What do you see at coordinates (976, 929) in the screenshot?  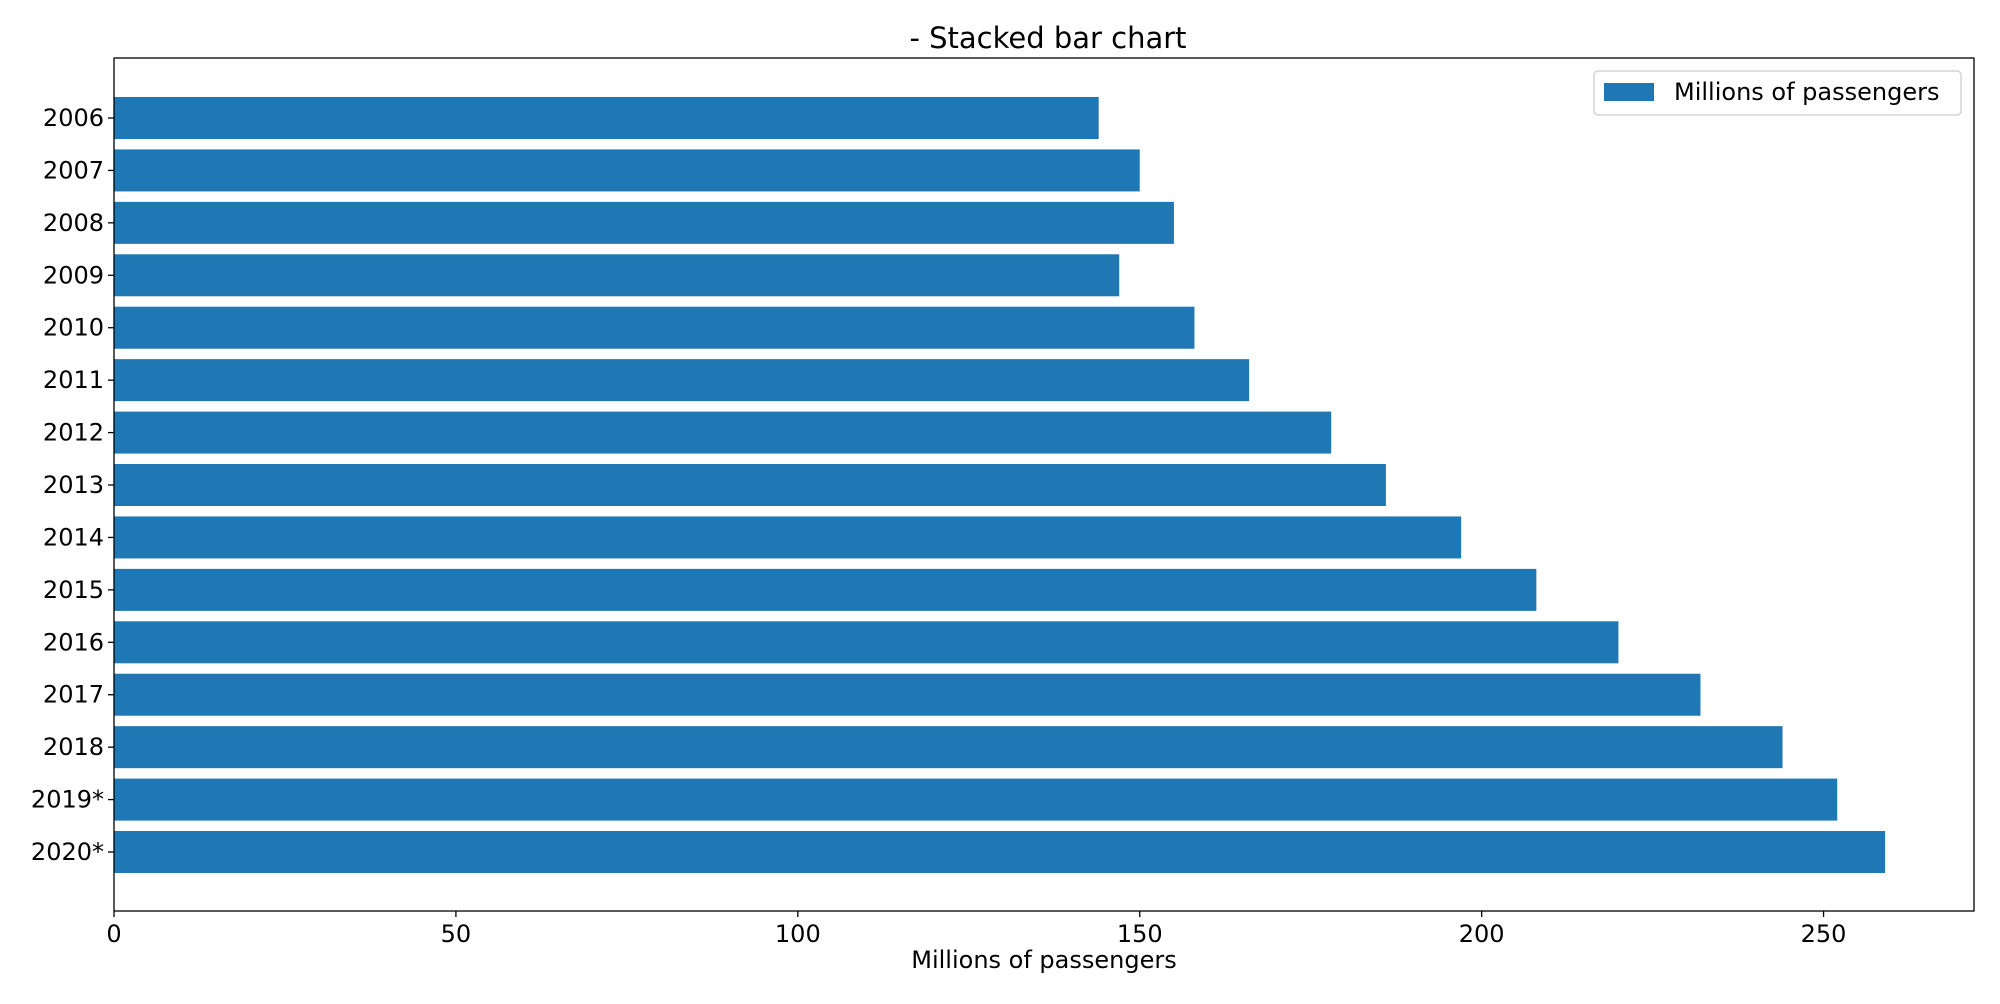 I see `x-axis-ticks: 0 50 100 150 200 250` at bounding box center [976, 929].